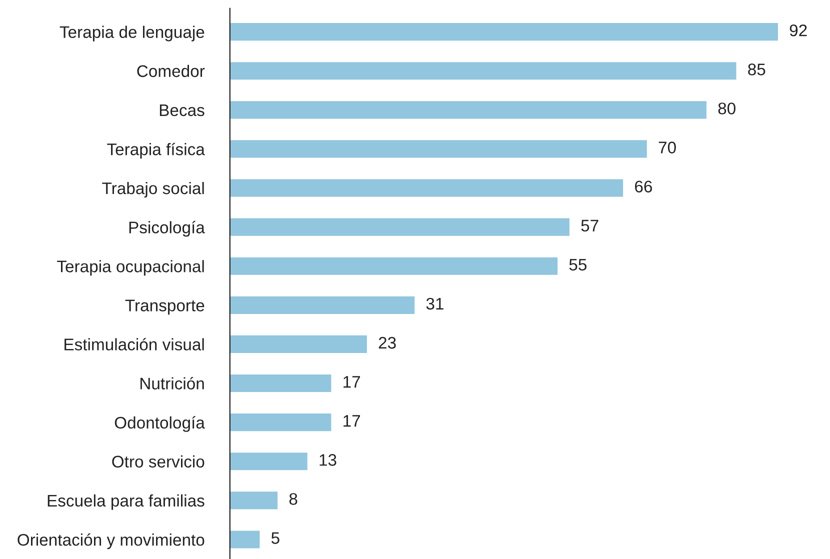 This screenshot has height=559, width=830. I want to click on data-label: 8, so click(293, 499).